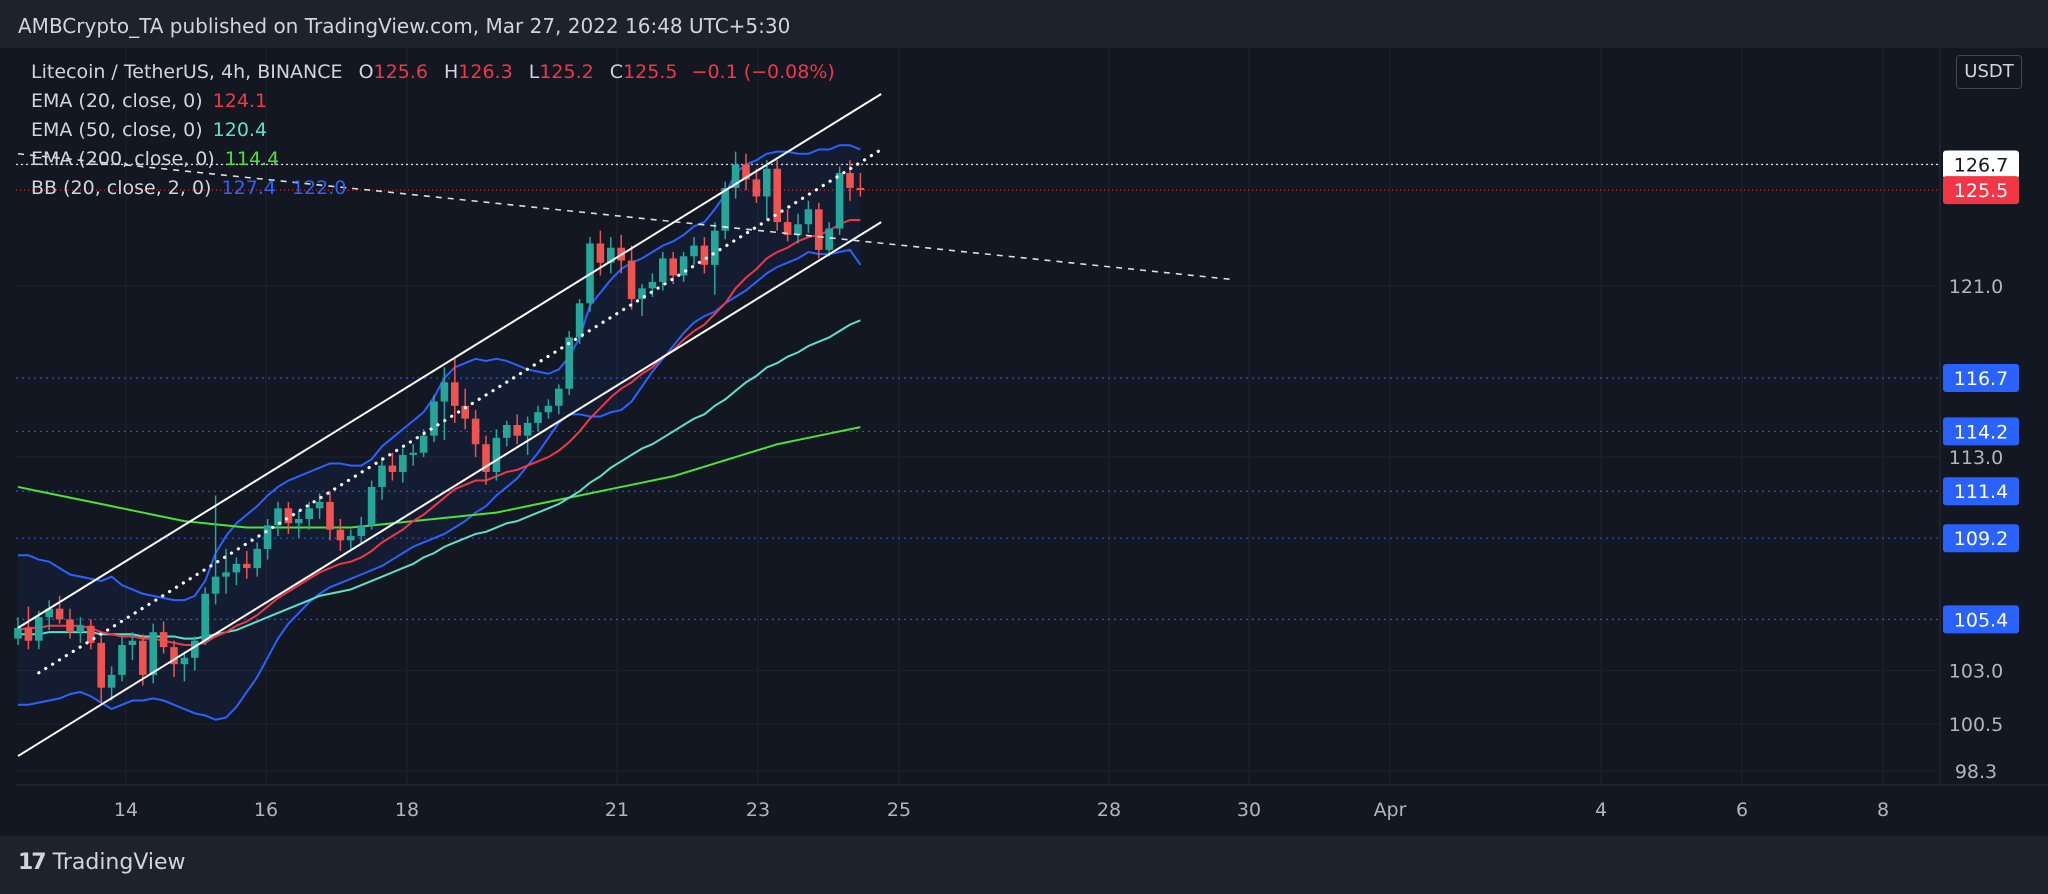 The image size is (2048, 894). Describe the element at coordinates (1989, 72) in the screenshot. I see `currency-button: USDT` at that location.